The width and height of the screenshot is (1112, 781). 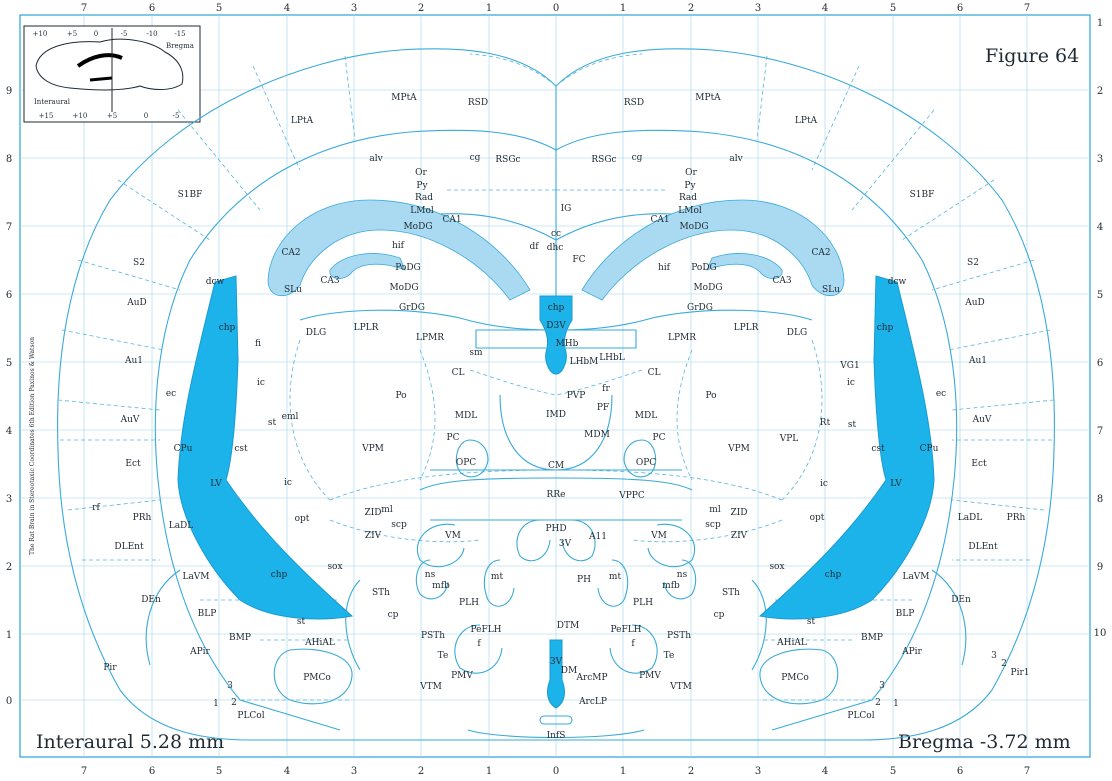 What do you see at coordinates (479, 644) in the screenshot?
I see `region-left-label: f` at bounding box center [479, 644].